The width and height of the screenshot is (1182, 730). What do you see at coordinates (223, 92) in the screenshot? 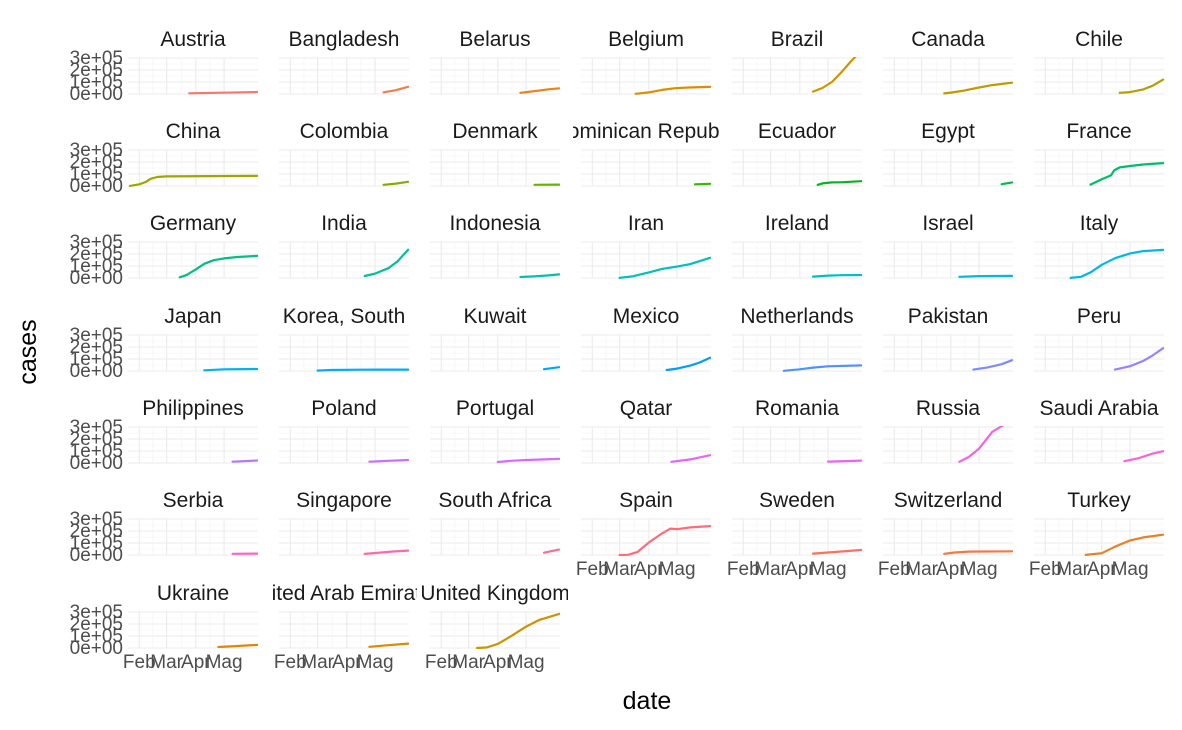
I see `series-line-austria` at bounding box center [223, 92].